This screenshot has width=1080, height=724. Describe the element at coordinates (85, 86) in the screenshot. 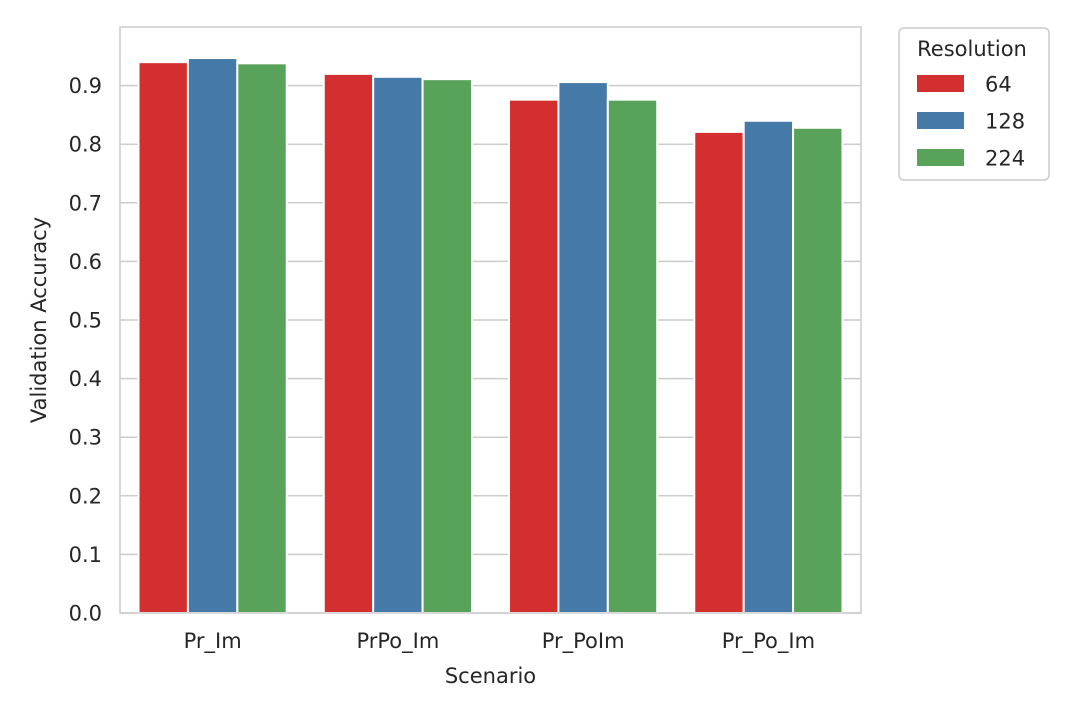

I see `y-tick-label: 0.9` at that location.